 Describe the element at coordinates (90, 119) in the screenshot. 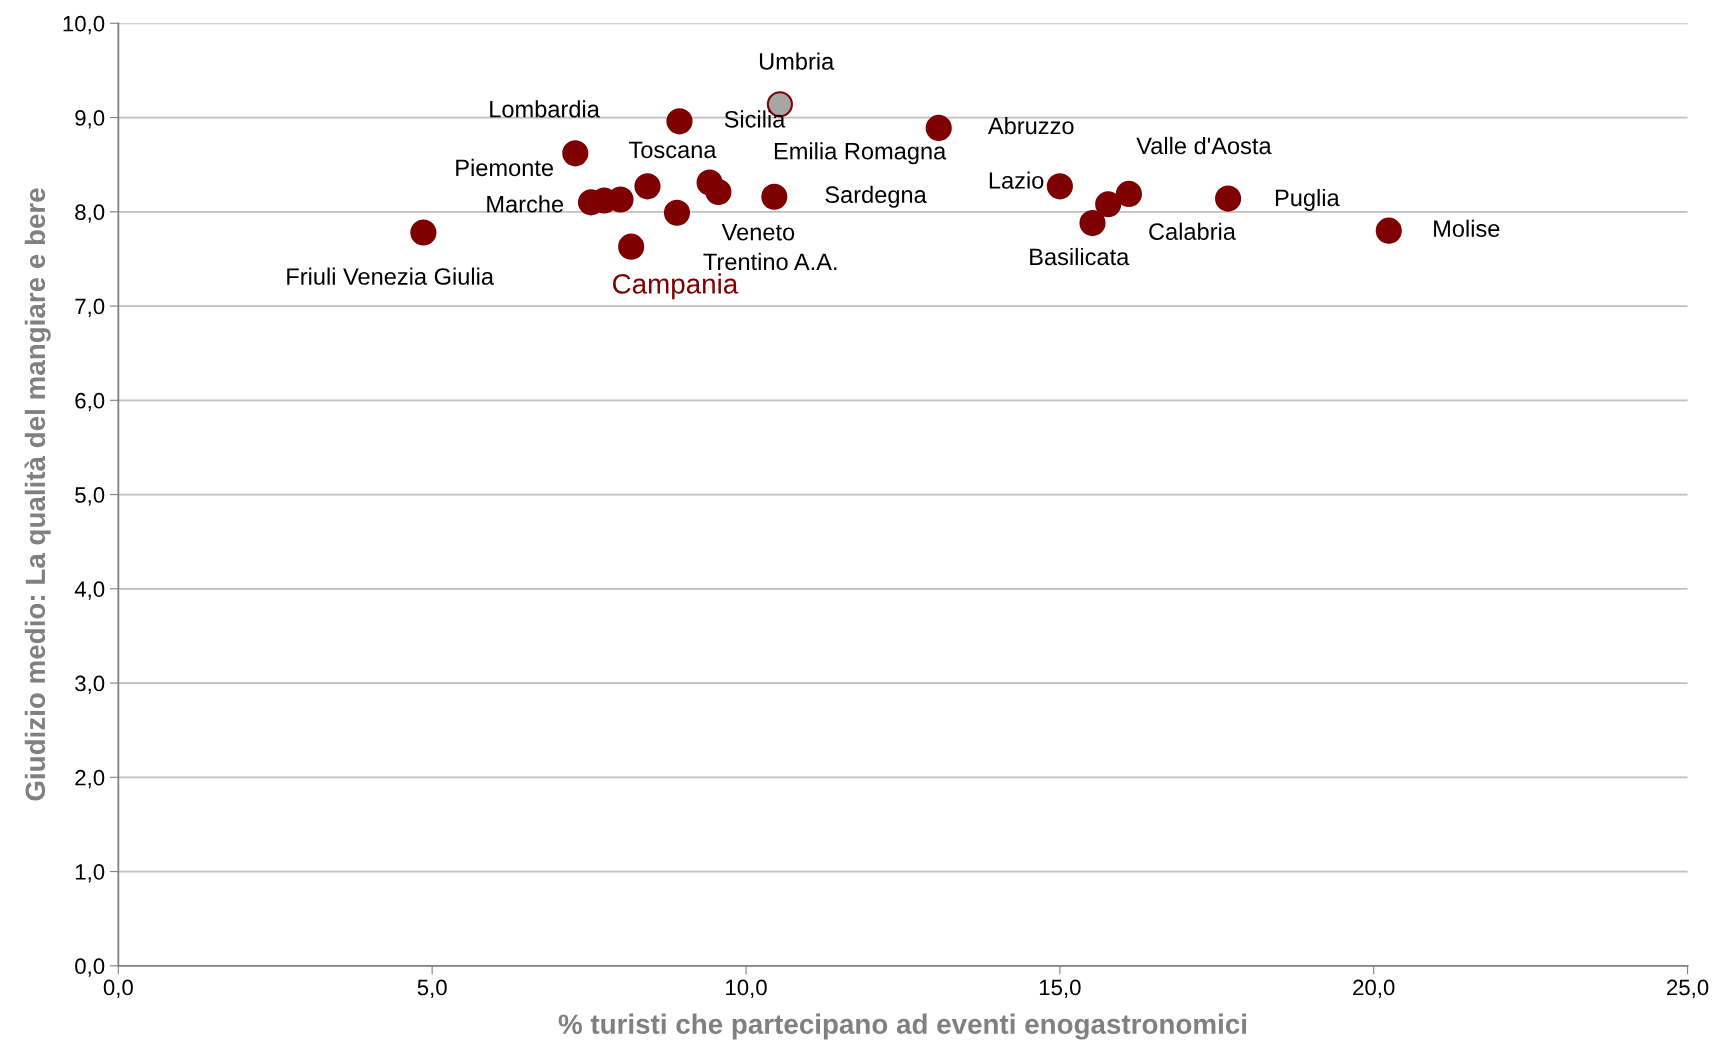

I see `y-tick-label: 9,0` at that location.